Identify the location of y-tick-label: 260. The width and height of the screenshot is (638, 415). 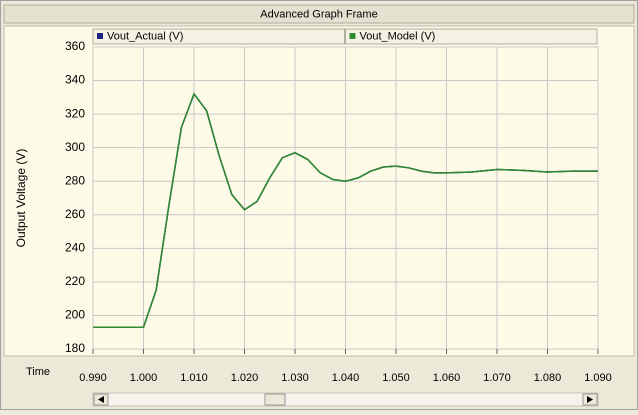
(75, 214).